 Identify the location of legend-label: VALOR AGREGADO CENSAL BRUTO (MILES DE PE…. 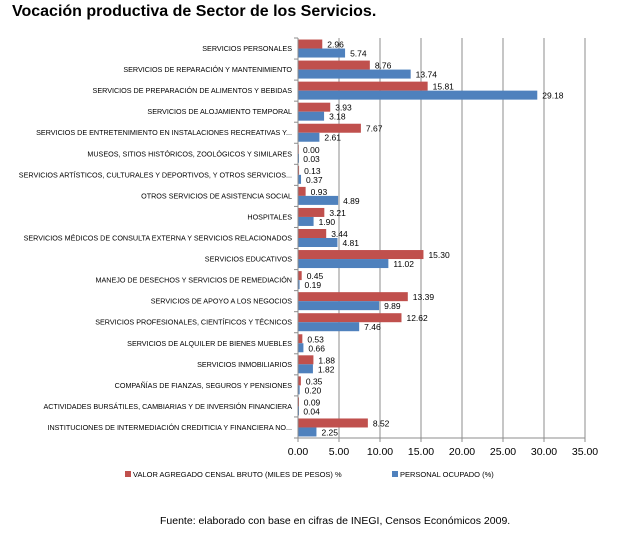
(237, 474).